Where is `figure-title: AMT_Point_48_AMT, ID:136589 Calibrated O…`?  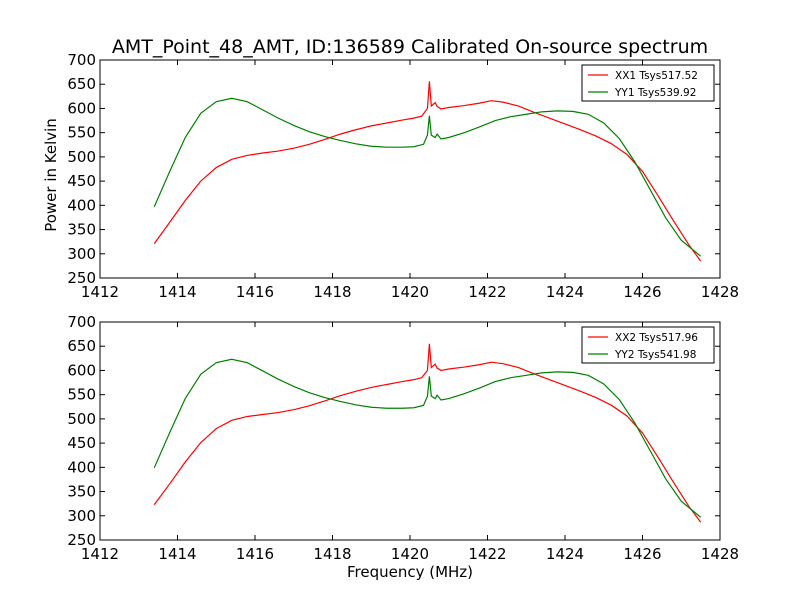
figure-title: AMT_Point_48_AMT, ID:136589 Calibrated O… is located at coordinates (410, 47).